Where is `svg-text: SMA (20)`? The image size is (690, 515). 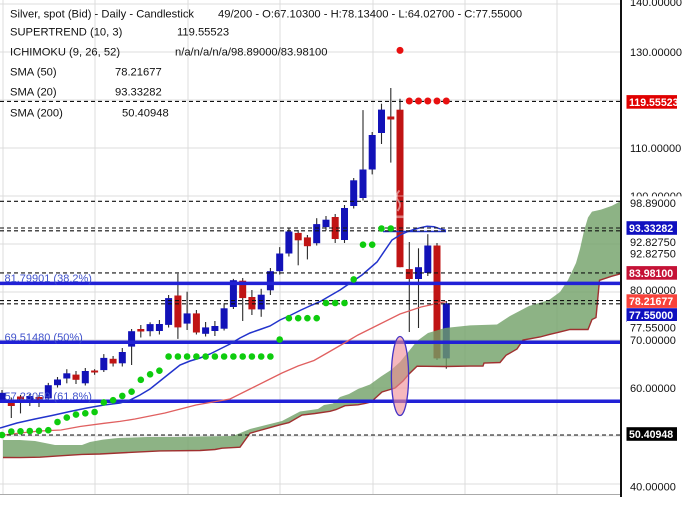 svg-text: SMA (20) is located at coordinates (33, 93).